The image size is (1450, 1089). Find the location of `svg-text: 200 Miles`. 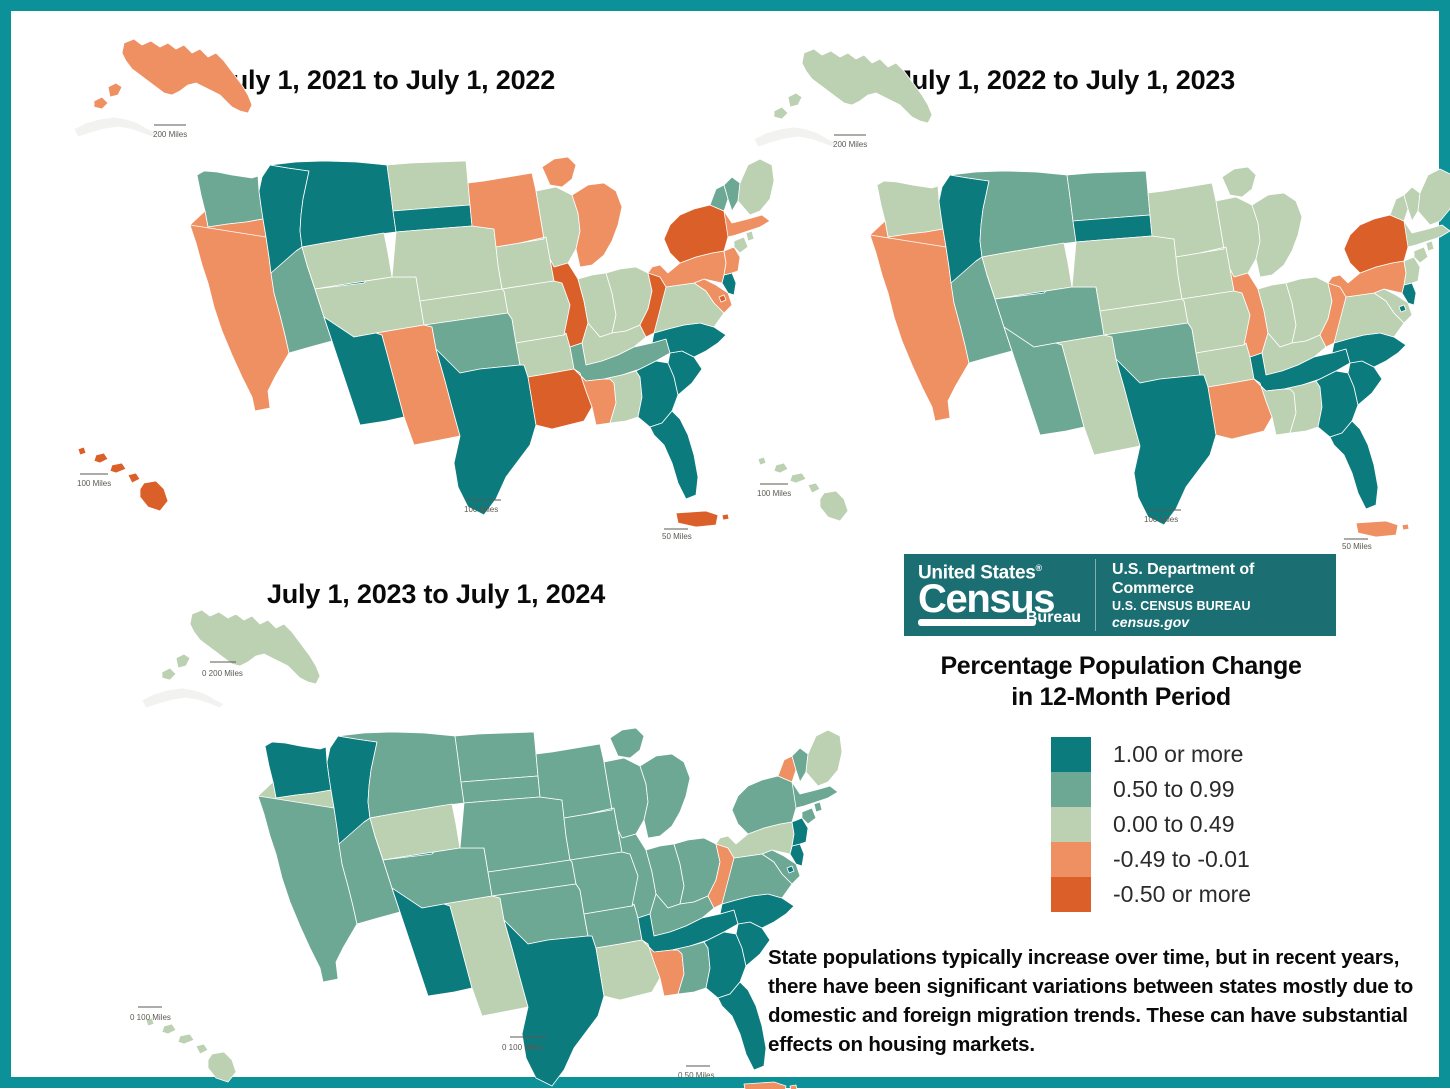

svg-text: 200 Miles is located at coordinates (850, 144).